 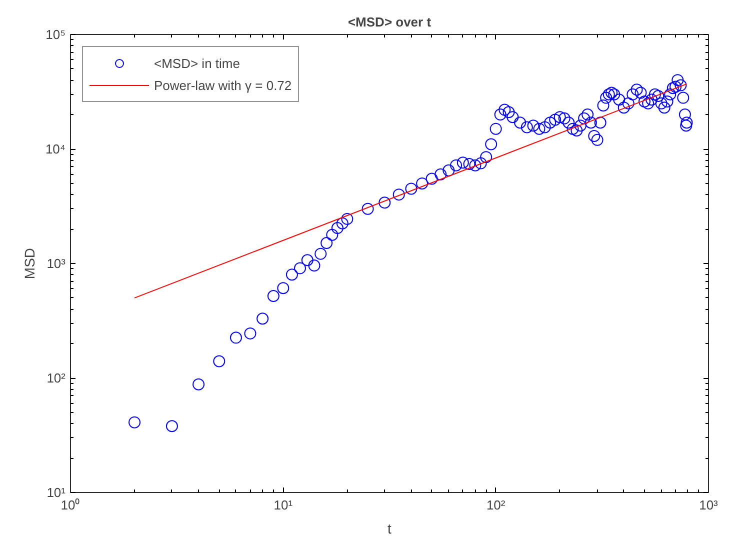 I want to click on legend-label: <MSD> in time, so click(x=197, y=63).